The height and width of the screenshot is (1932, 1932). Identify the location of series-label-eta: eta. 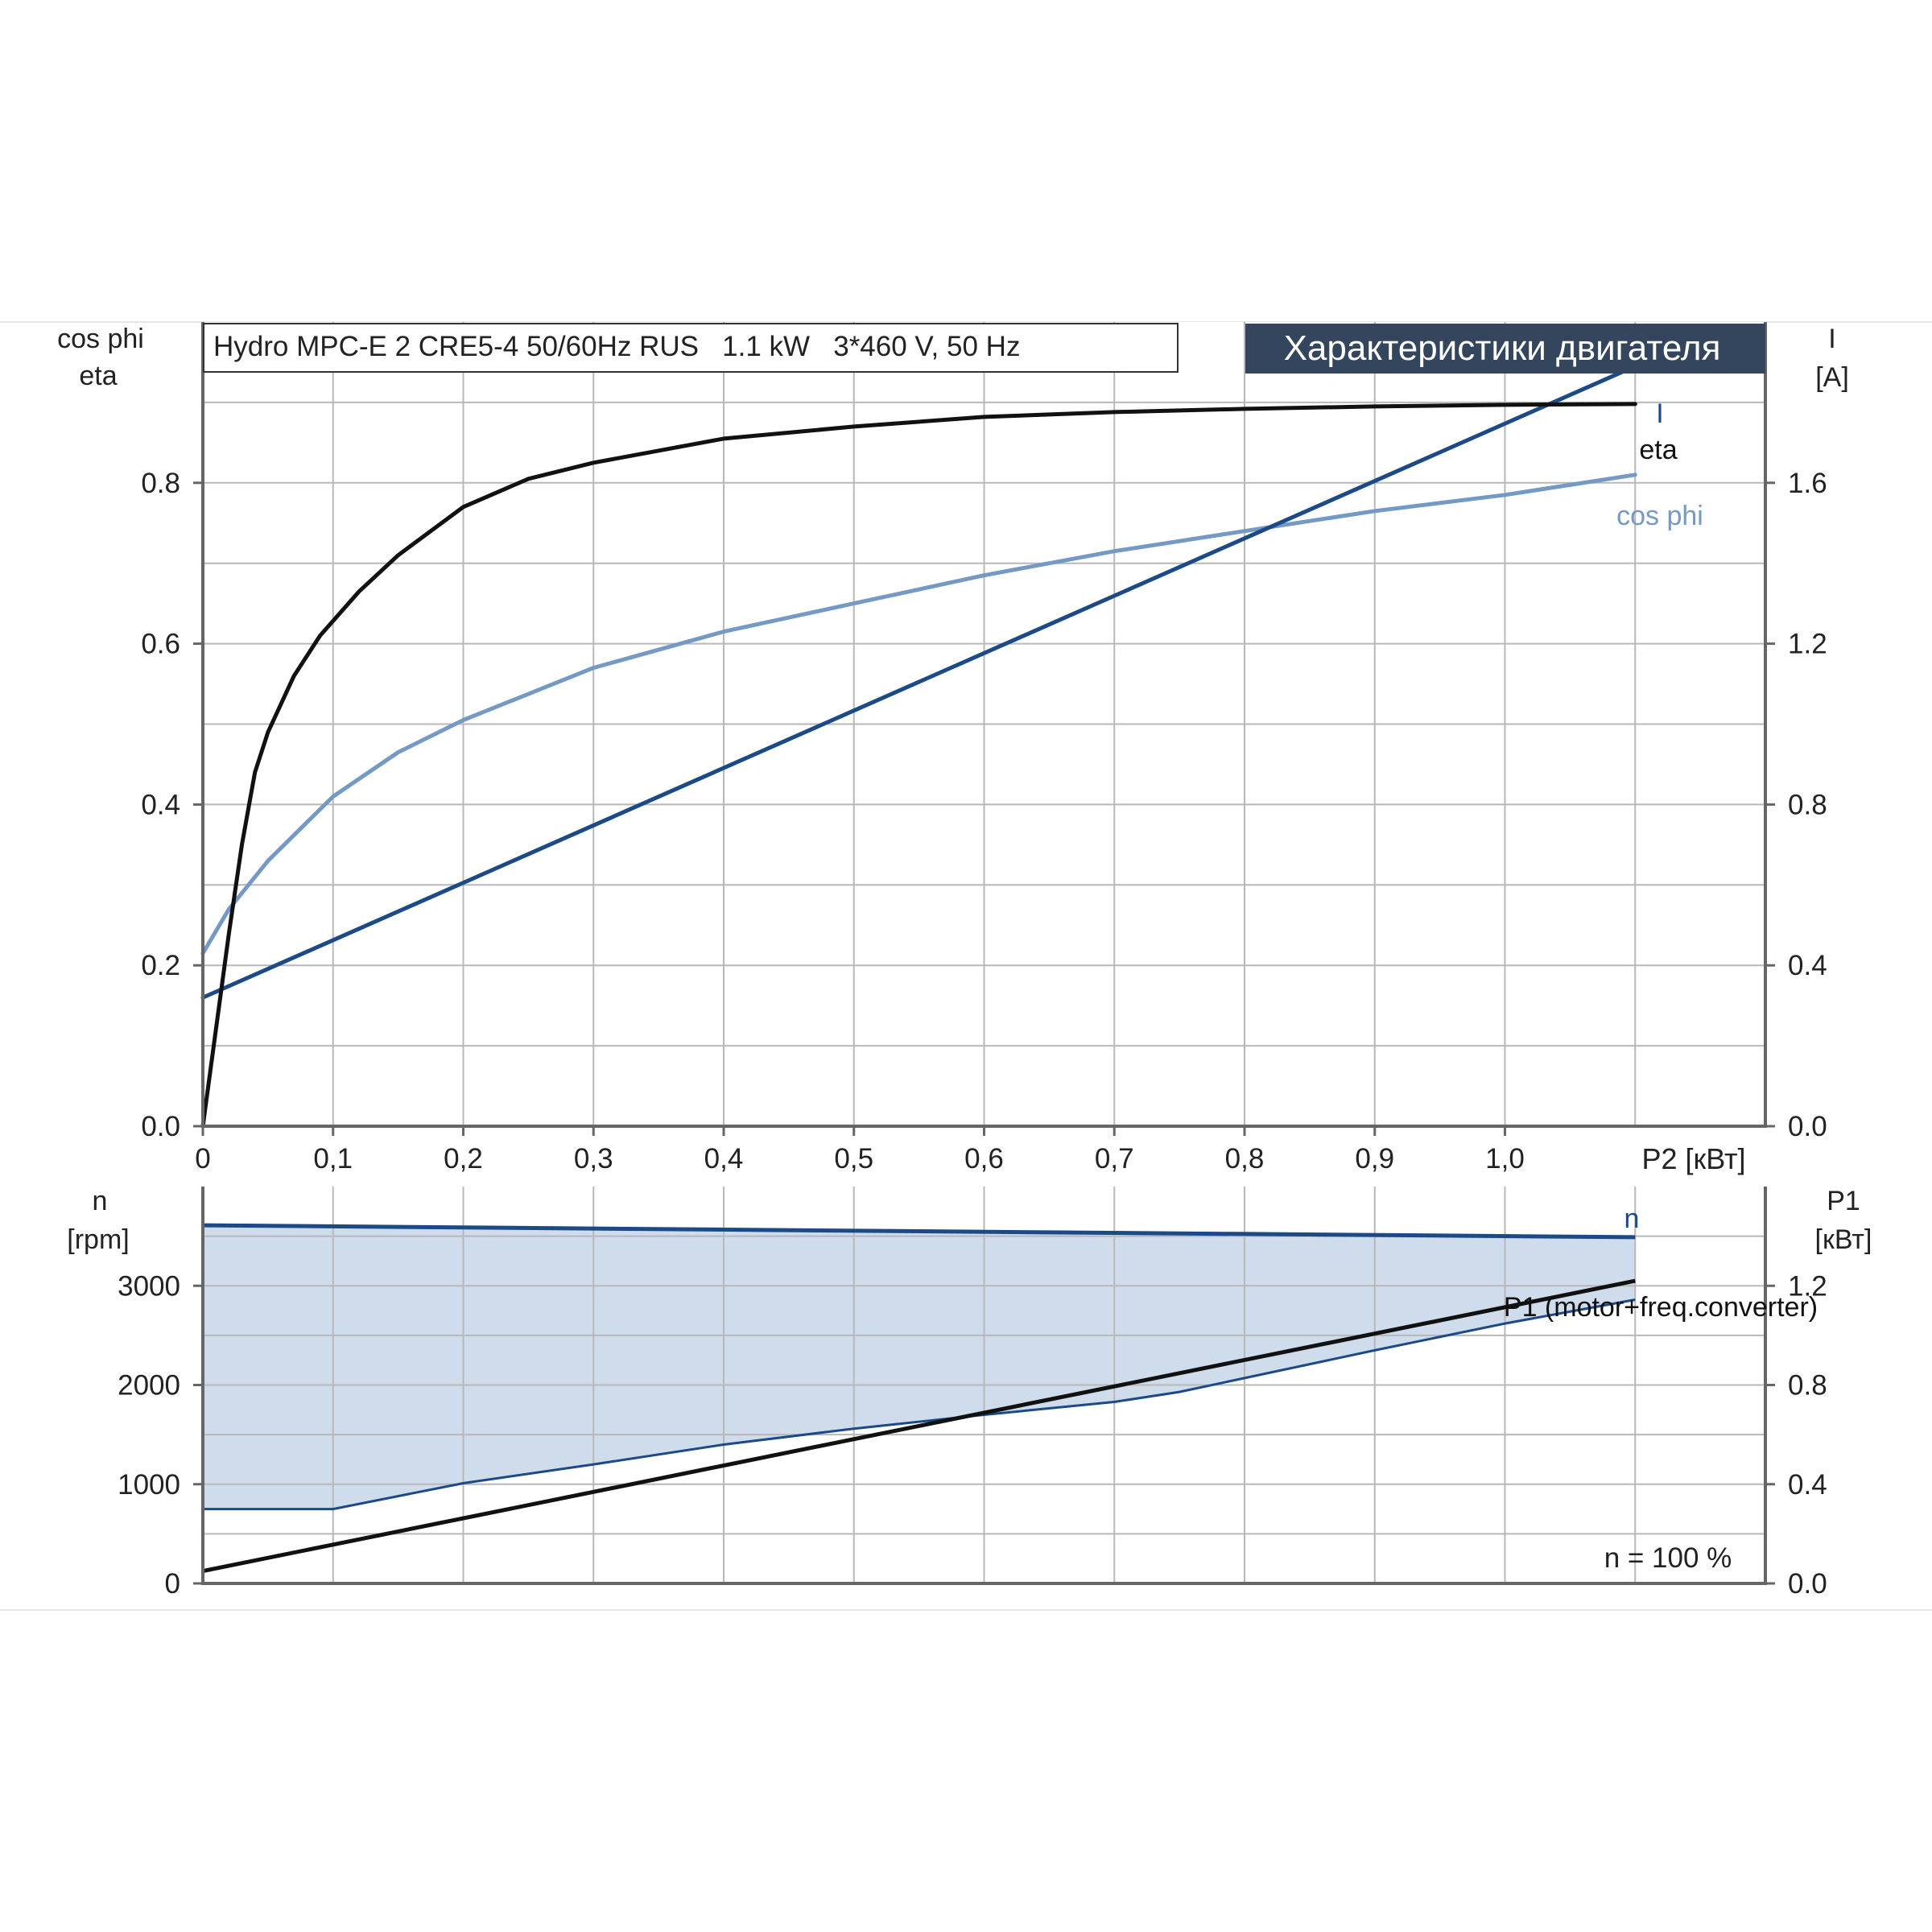
(1658, 450).